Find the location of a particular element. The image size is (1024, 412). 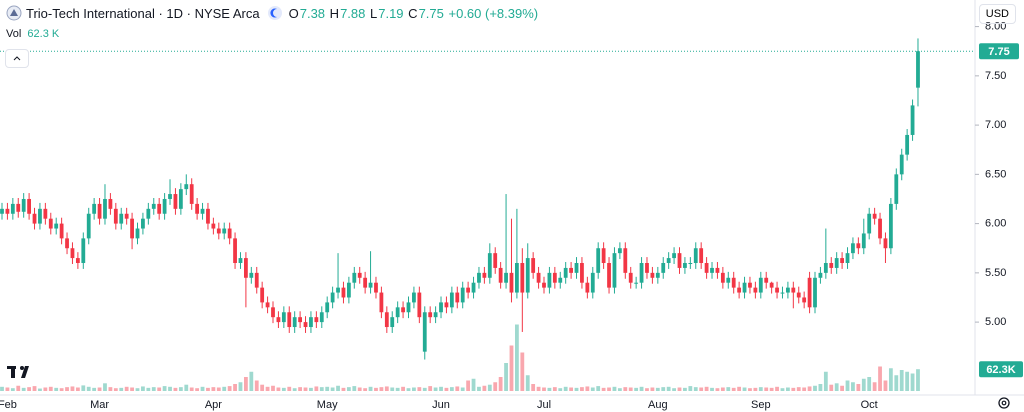

x-tick-label: Feb is located at coordinates (8, 405).